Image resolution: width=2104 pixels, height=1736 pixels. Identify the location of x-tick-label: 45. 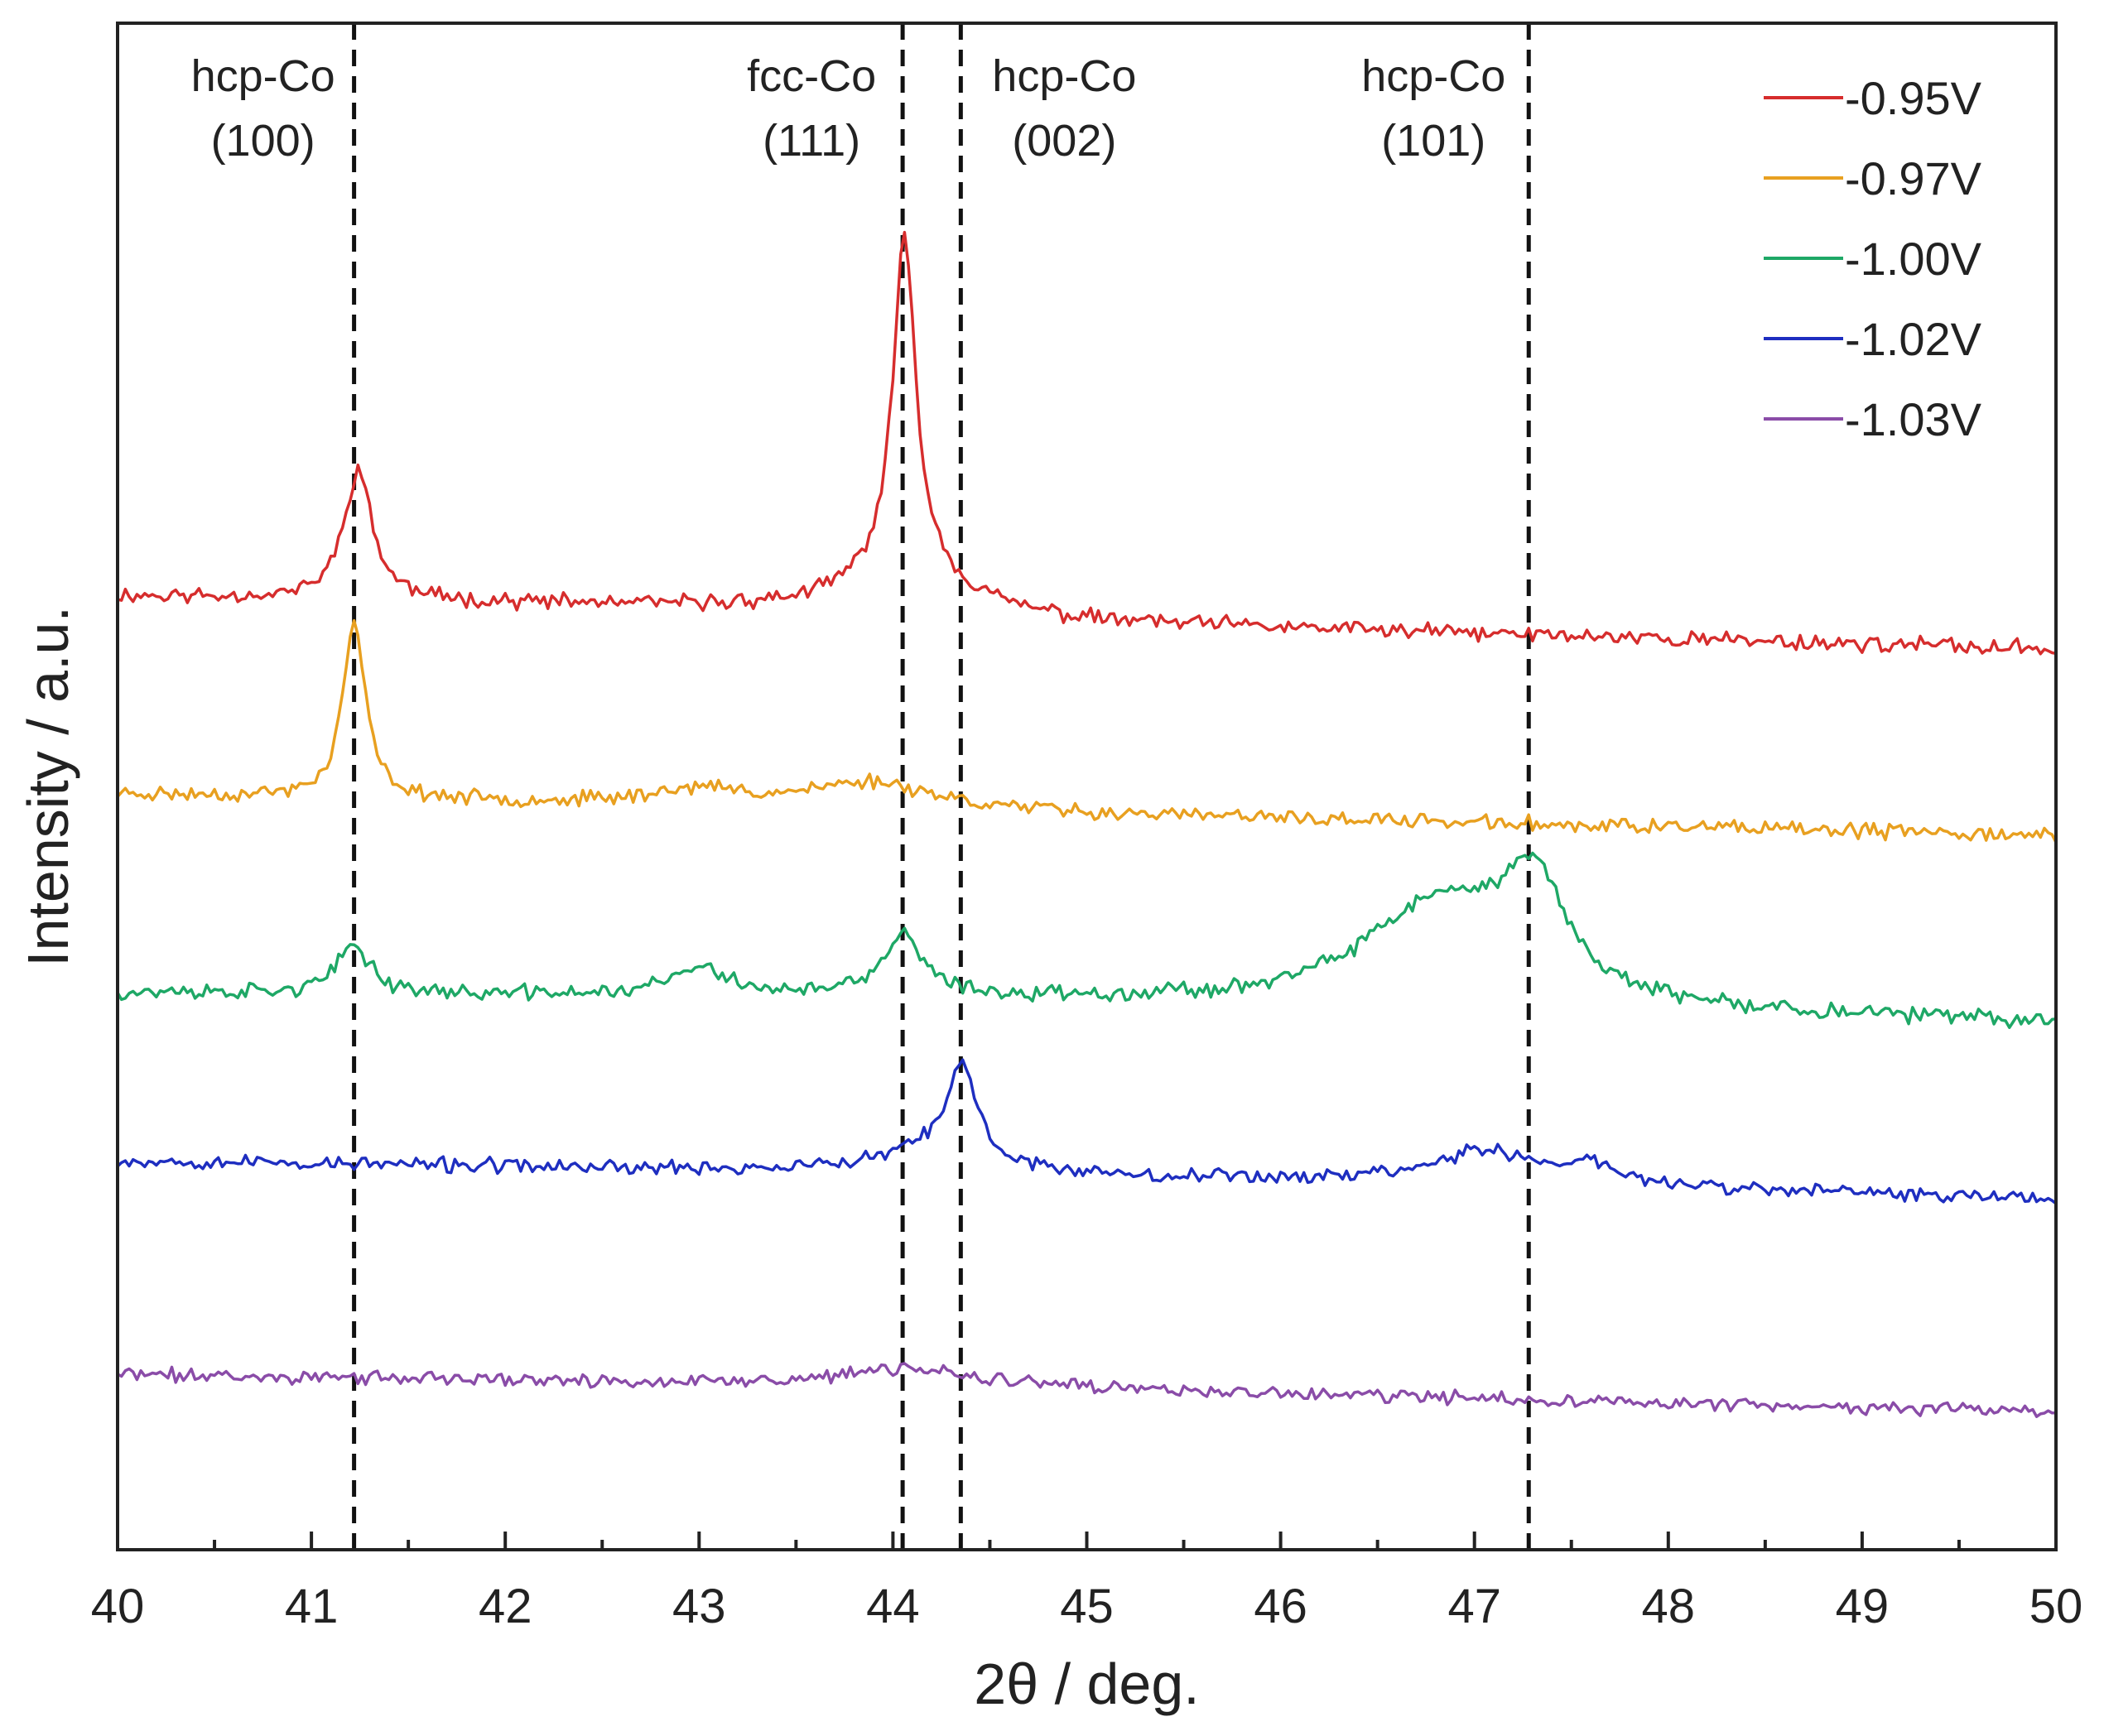
(1087, 1607).